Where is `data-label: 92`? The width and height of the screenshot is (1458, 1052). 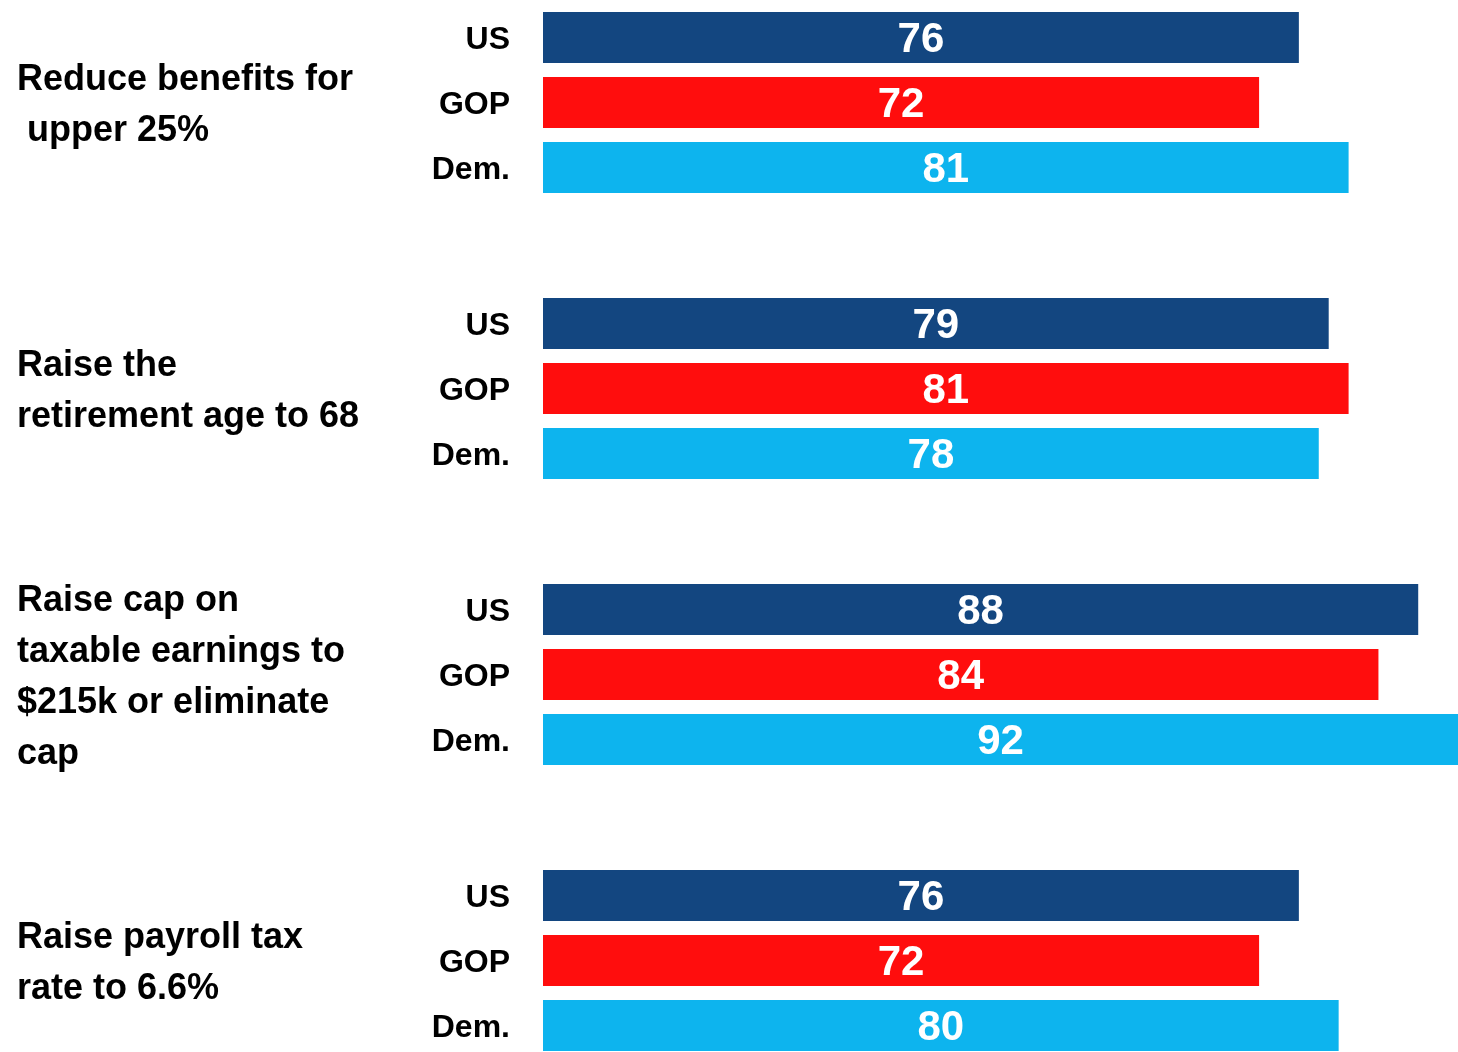
data-label: 92 is located at coordinates (1000, 739).